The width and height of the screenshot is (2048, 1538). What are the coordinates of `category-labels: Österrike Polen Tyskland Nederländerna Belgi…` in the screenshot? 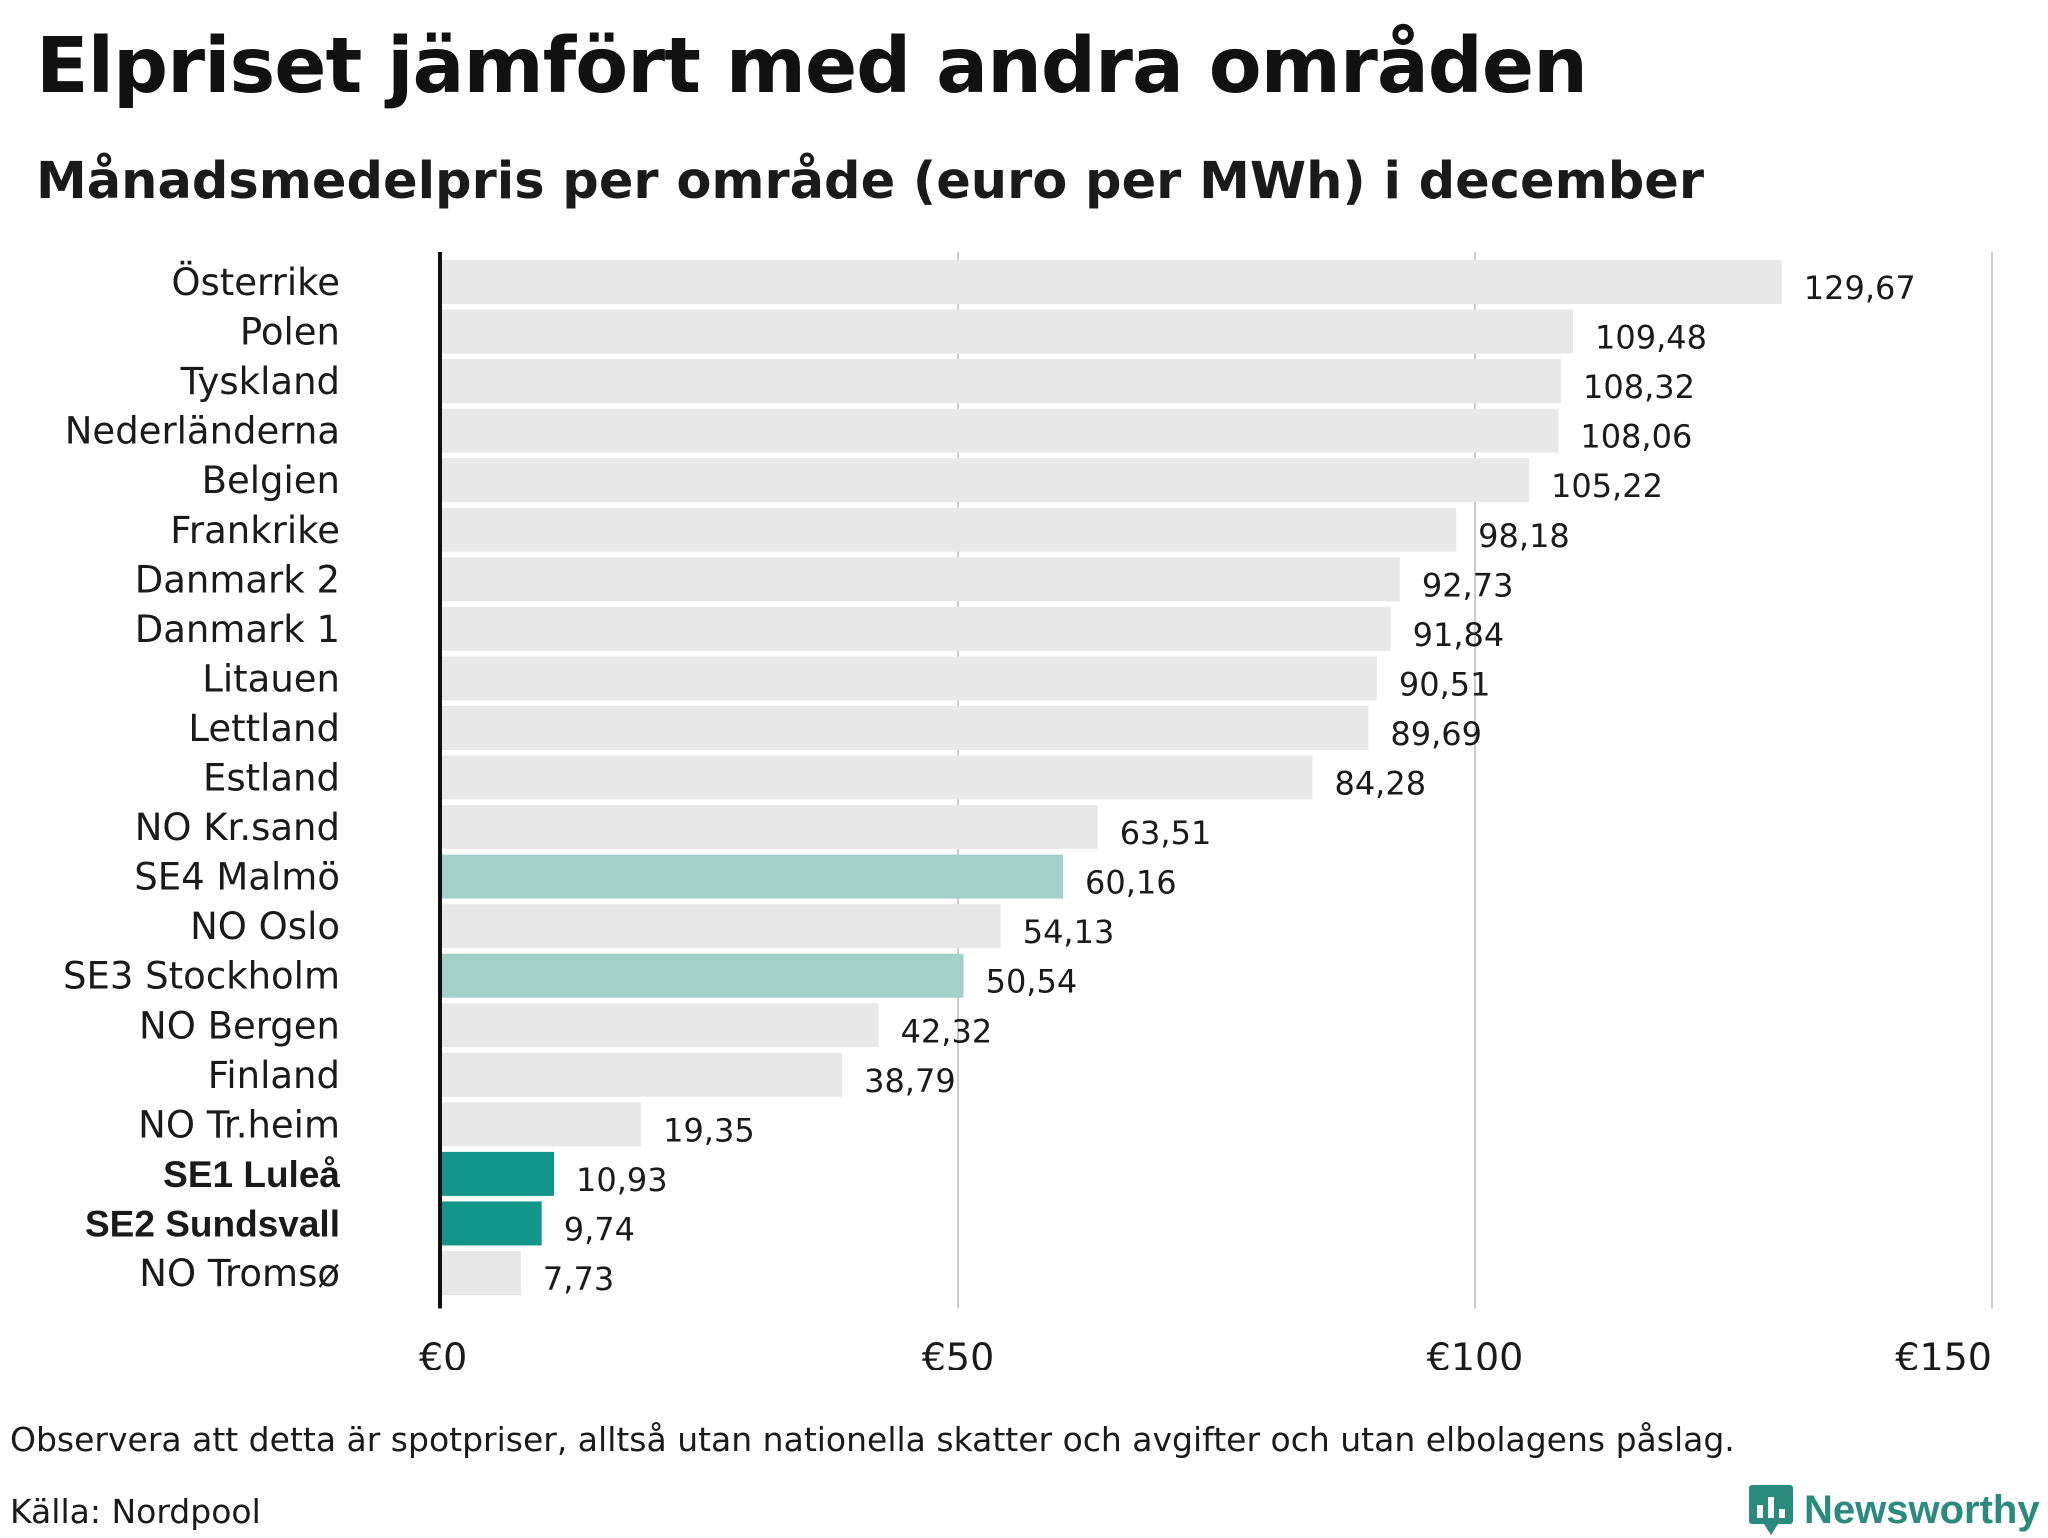 It's located at (201, 778).